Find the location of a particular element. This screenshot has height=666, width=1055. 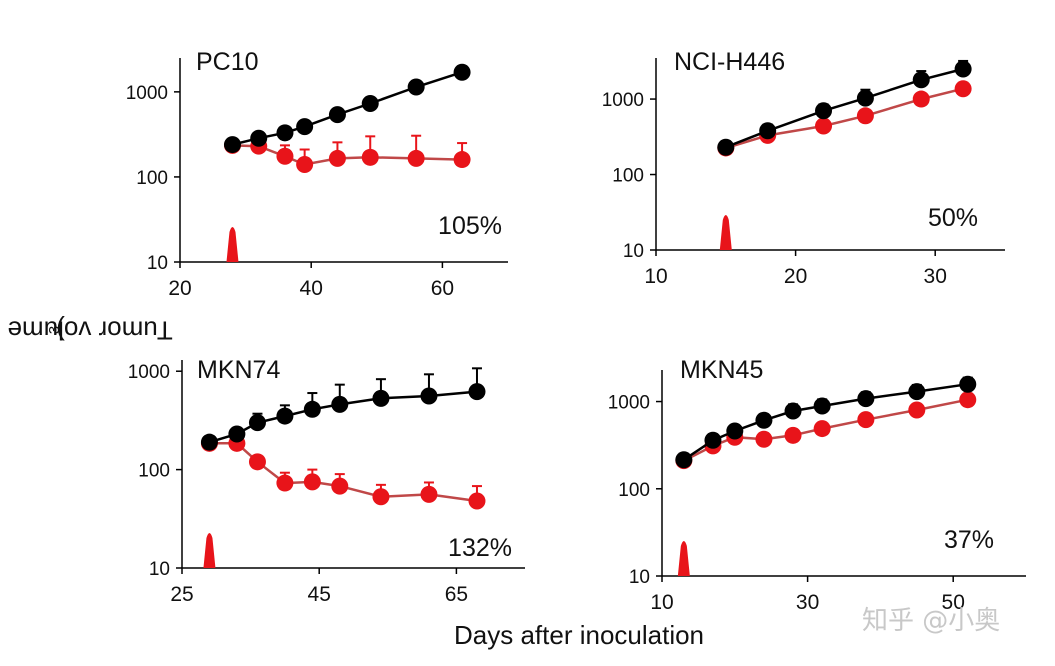

x-tick-label: 45 is located at coordinates (319, 594).